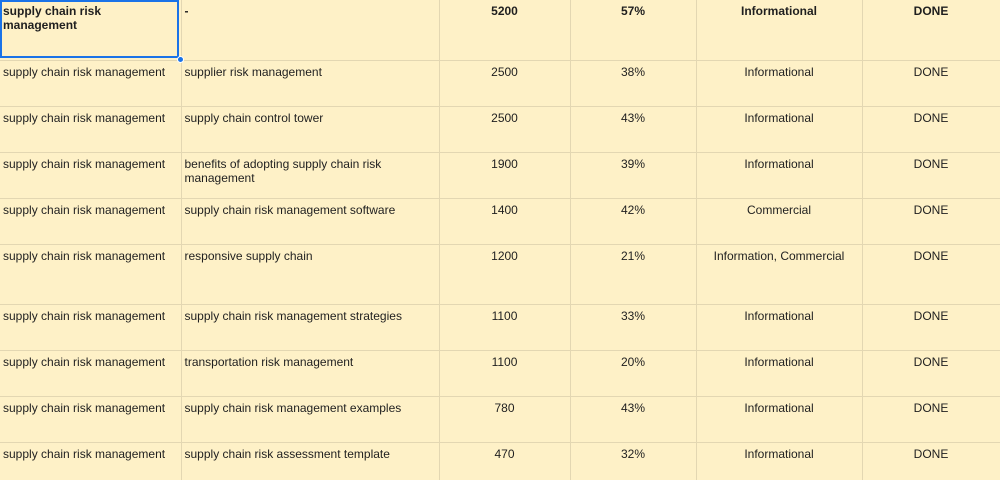 This screenshot has width=1000, height=480. I want to click on fill-handle, so click(180, 59).